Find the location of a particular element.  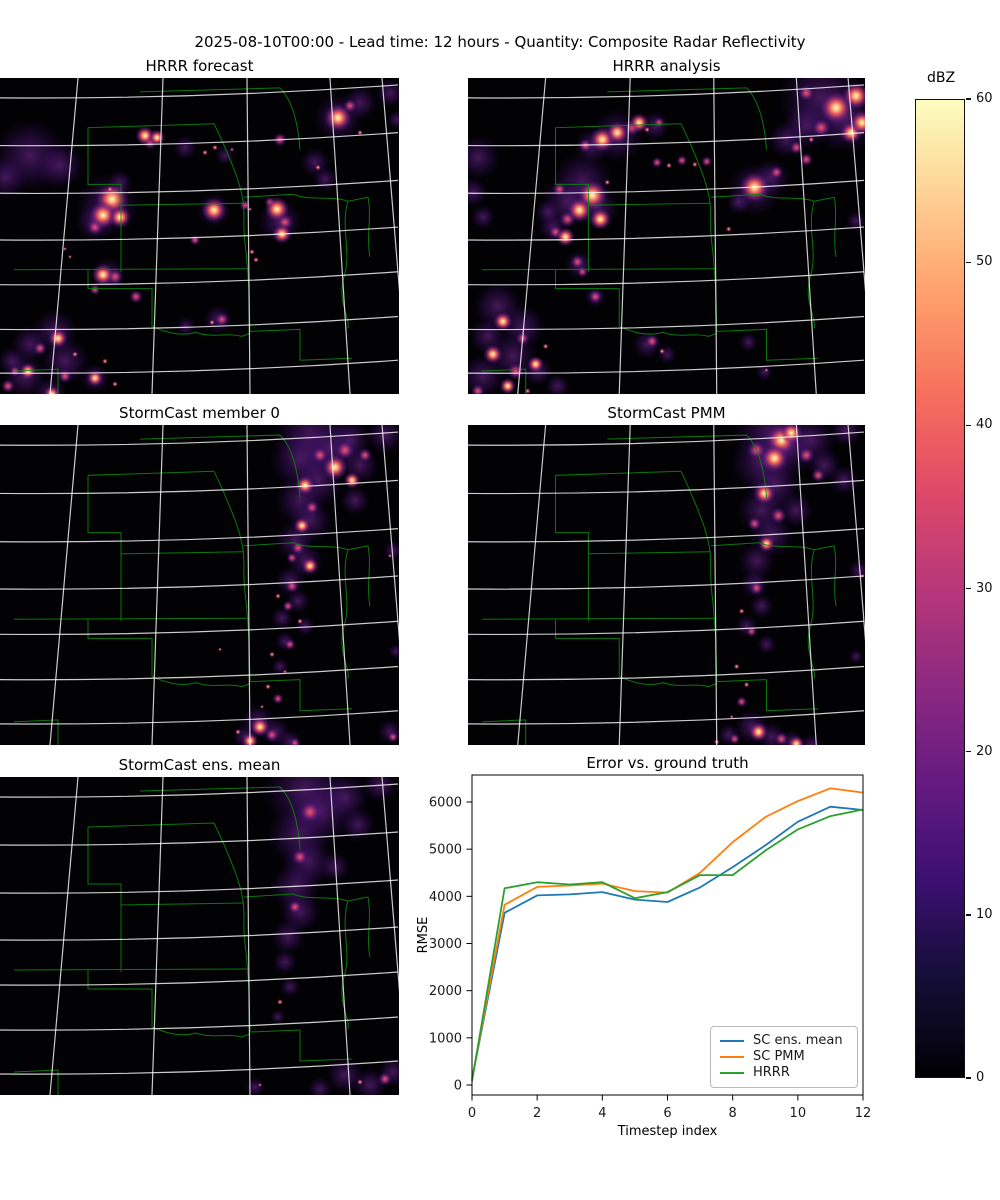

map-stormcast-pmm is located at coordinates (666, 585).